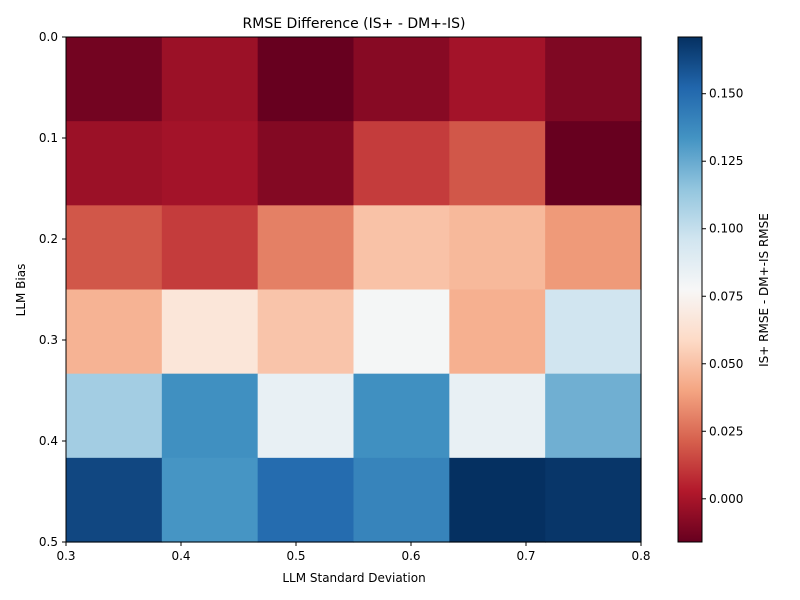 This screenshot has width=800, height=600. Describe the element at coordinates (726, 499) in the screenshot. I see `colorbar-tick-label: 0.000` at that location.